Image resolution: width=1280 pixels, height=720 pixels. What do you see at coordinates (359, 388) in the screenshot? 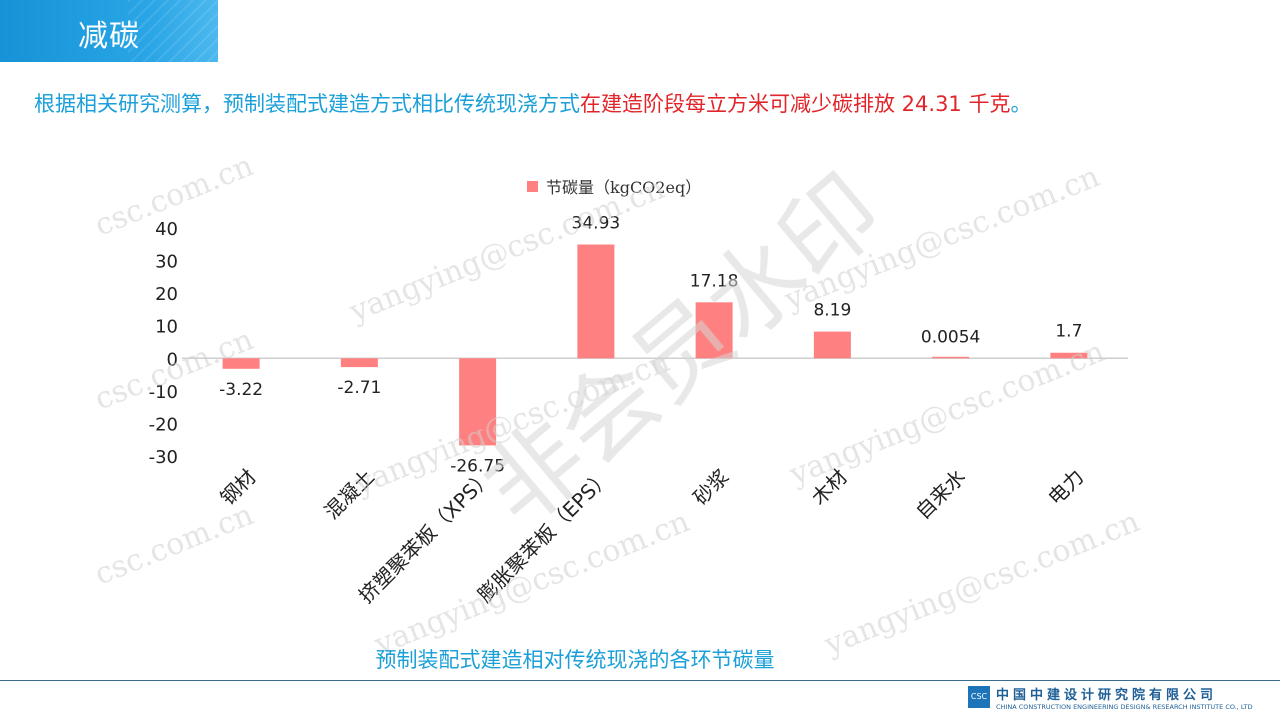
I see `data-label: -2.71` at bounding box center [359, 388].